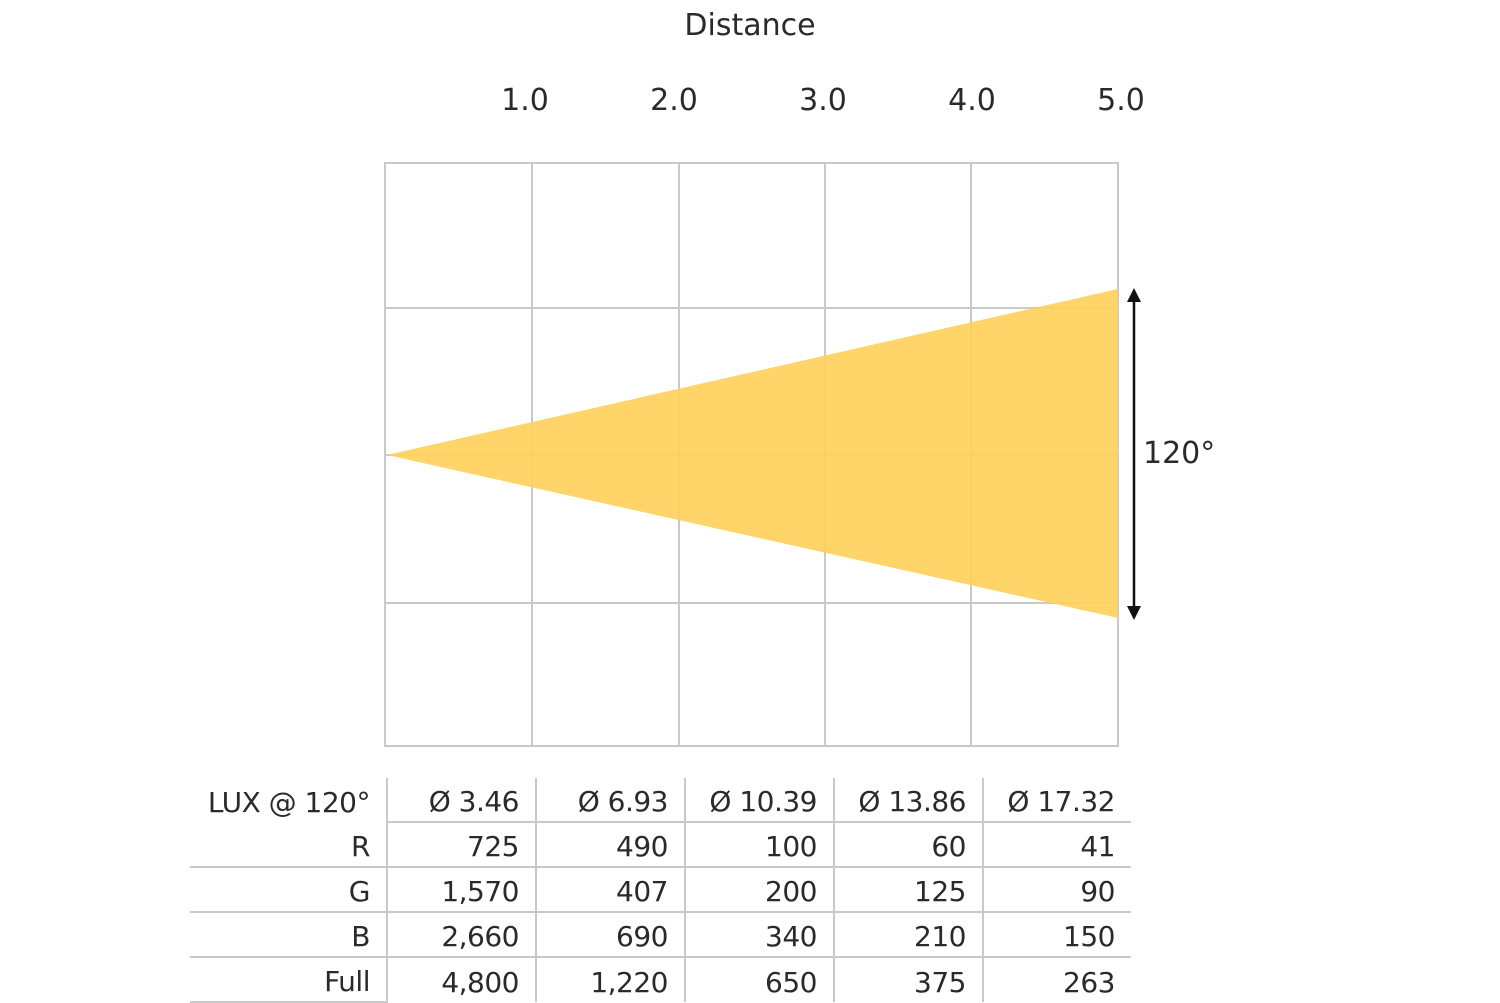 The image size is (1500, 1003). I want to click on lux-value-cell: 100, so click(759, 845).